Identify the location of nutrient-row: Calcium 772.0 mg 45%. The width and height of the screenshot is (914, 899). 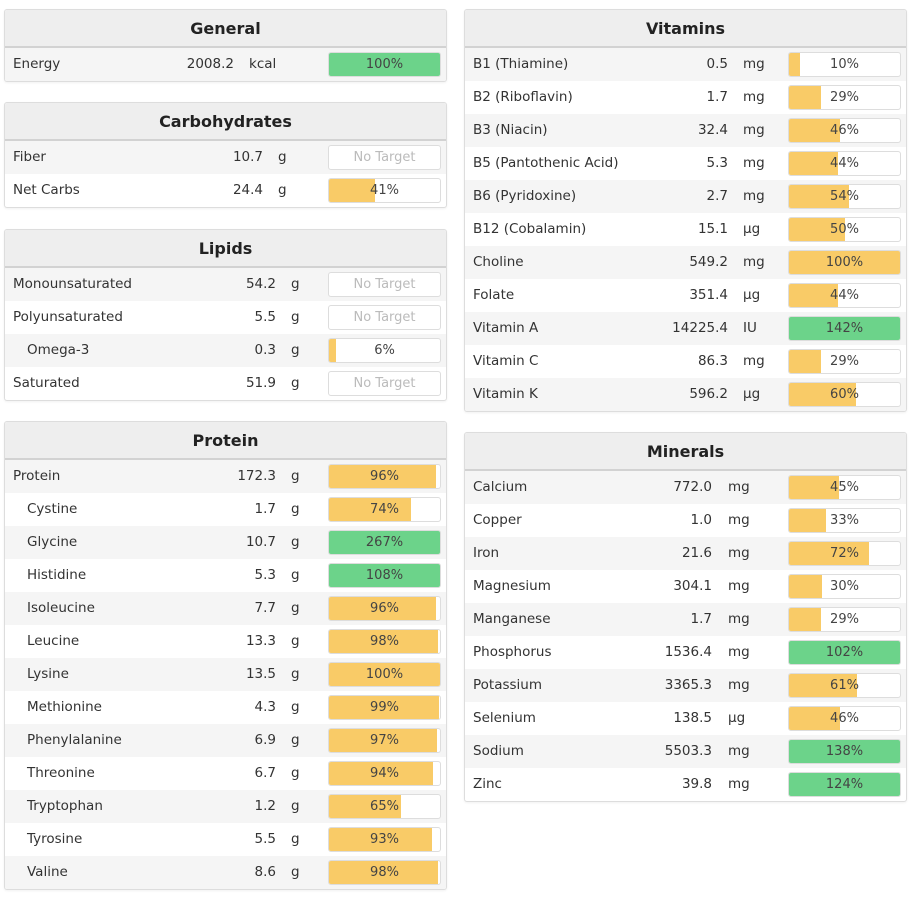
(685, 487).